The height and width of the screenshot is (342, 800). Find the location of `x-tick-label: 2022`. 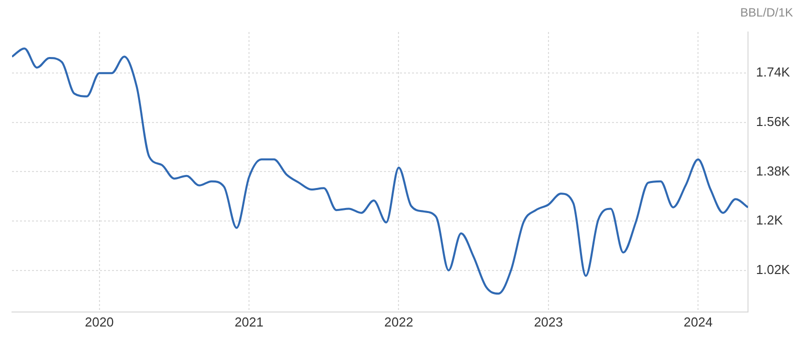

x-tick-label: 2022 is located at coordinates (399, 322).